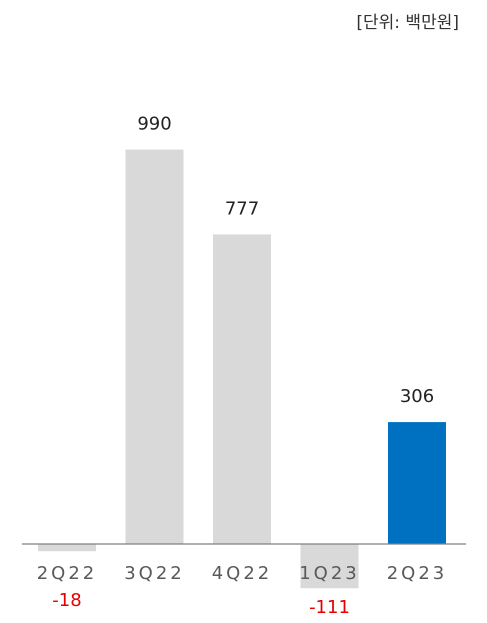 The image size is (487, 623). I want to click on category-label-4Q22: 4Q22, so click(242, 573).